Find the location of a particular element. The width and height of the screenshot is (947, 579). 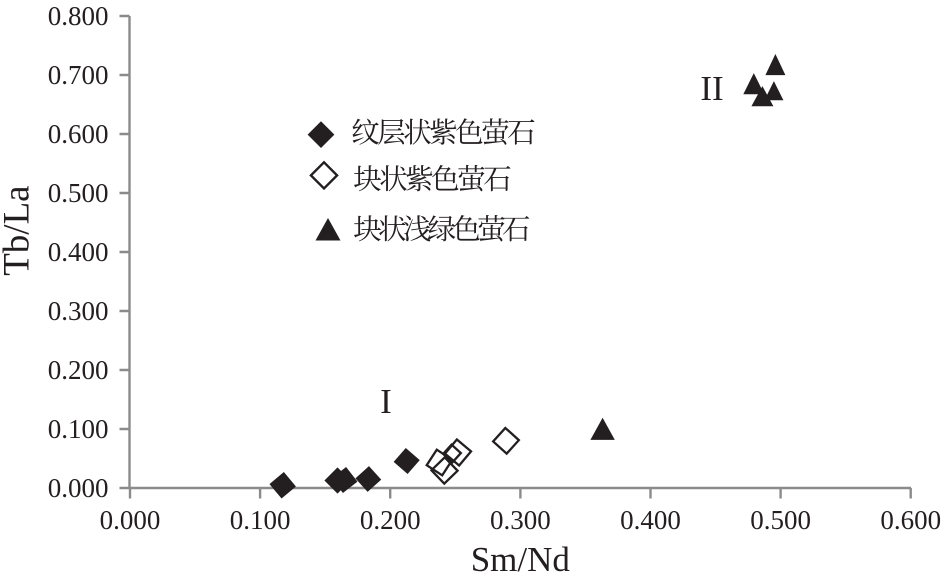

svg-text: Tb/La is located at coordinates (19, 230).